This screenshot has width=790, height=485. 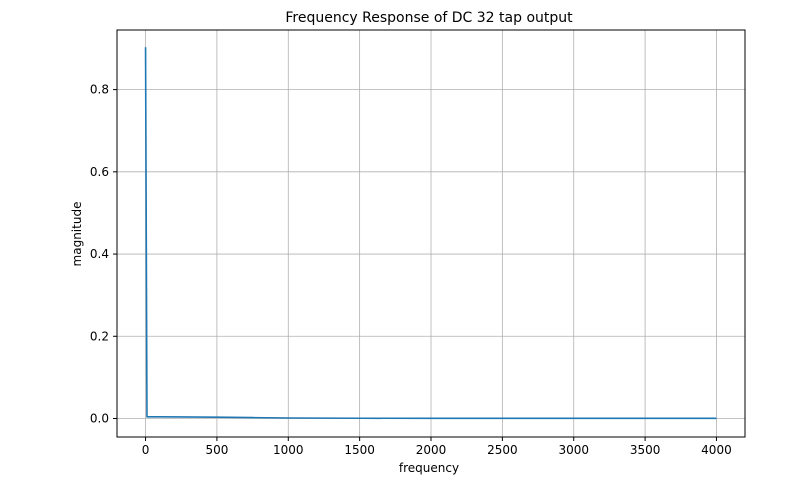 I want to click on x-tick-label: 2000, so click(x=431, y=450).